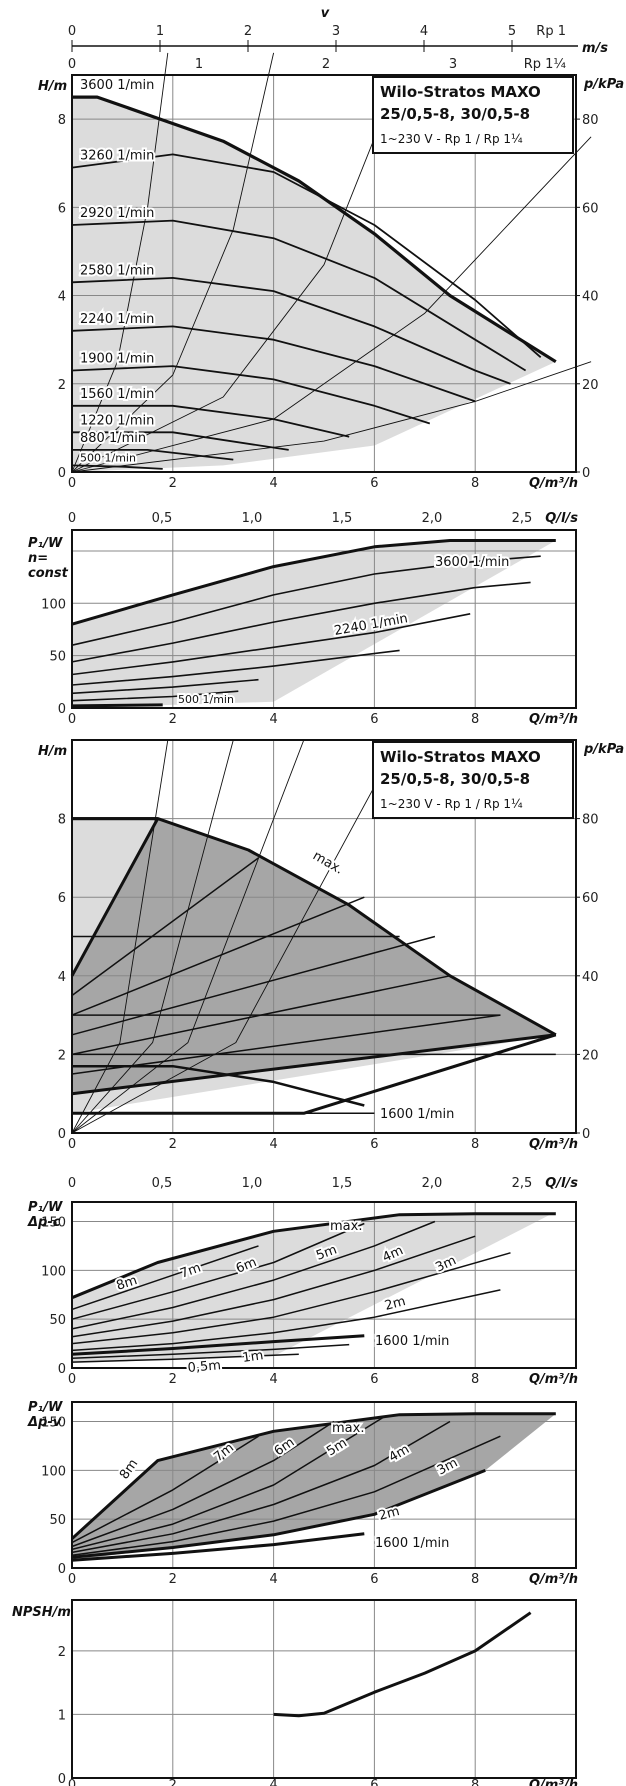 This screenshot has height=1786, width=626. I want to click on hq-ctrl-min-curve, so click(314, 1074).